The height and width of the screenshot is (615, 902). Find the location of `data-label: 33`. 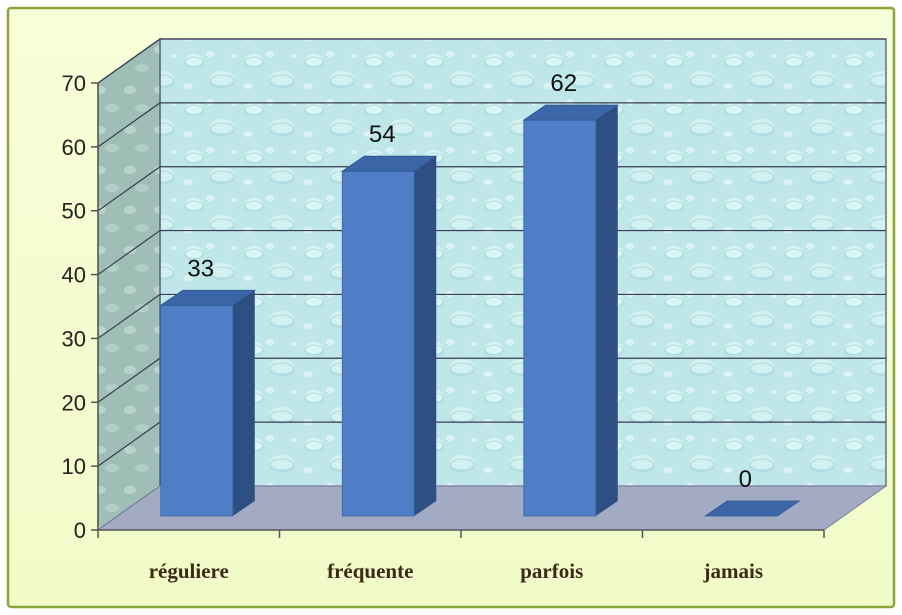

data-label: 33 is located at coordinates (200, 268).